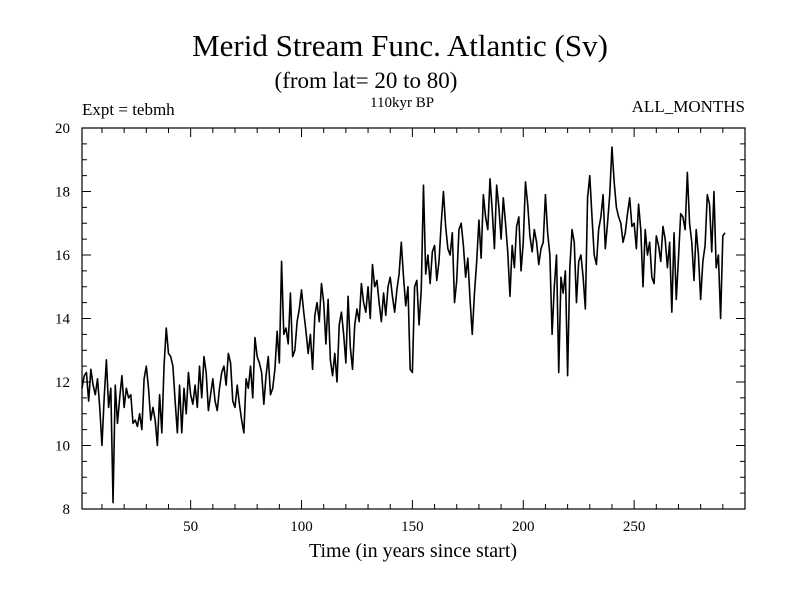  Describe the element at coordinates (62, 383) in the screenshot. I see `y-tick-label: 12` at that location.